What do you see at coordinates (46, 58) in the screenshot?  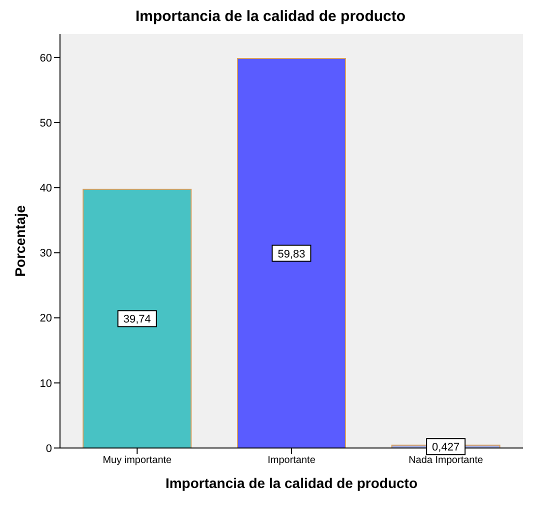 I see `y-tick-label: 60` at bounding box center [46, 58].